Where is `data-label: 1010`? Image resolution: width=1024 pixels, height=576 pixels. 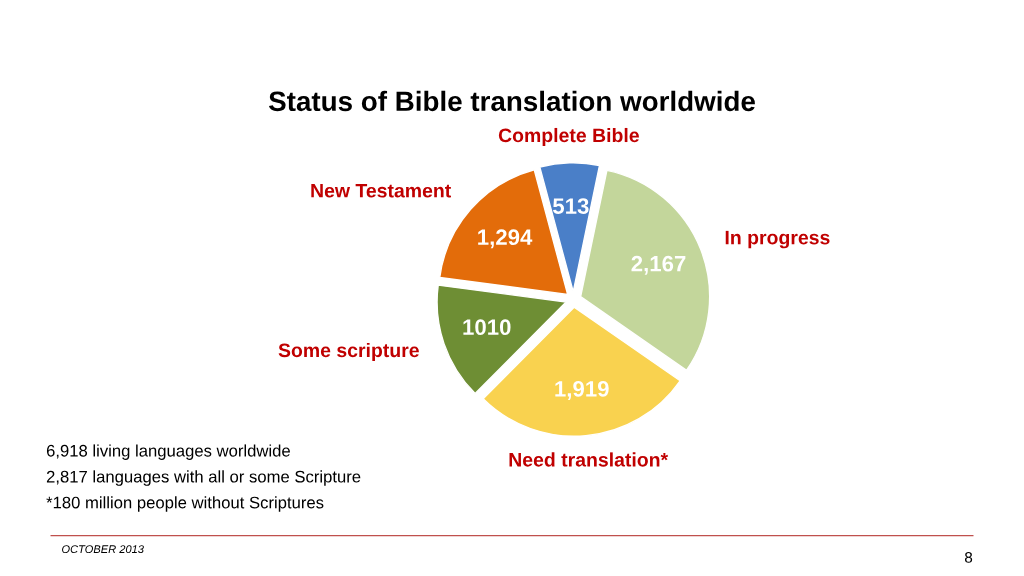
data-label: 1010 is located at coordinates (487, 327).